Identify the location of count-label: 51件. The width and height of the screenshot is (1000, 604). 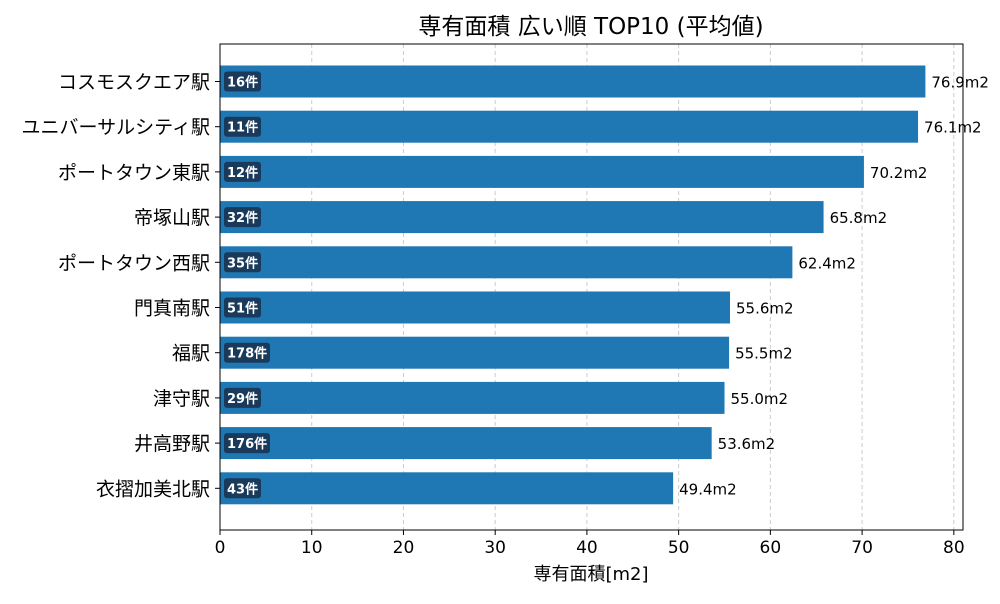
(242, 309).